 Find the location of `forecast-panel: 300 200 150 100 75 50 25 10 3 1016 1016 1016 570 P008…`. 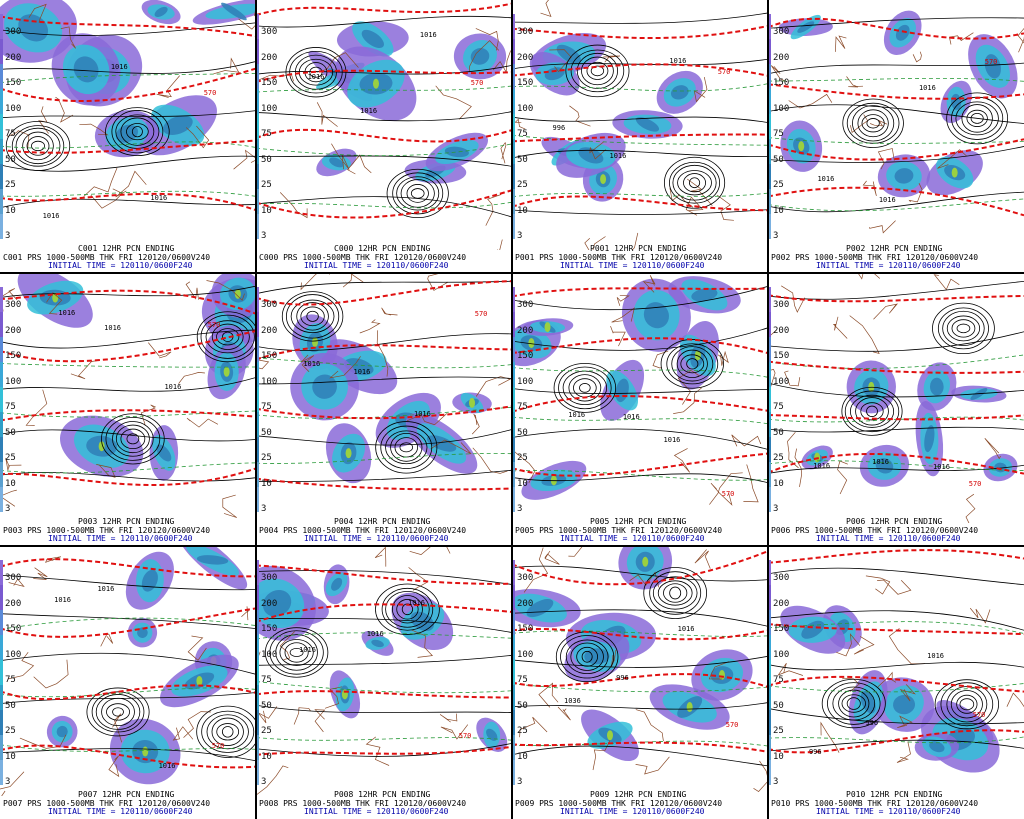

forecast-panel: 300 200 150 100 75 50 25 10 3 1016 1016 1016 570 P008… is located at coordinates (384, 682).